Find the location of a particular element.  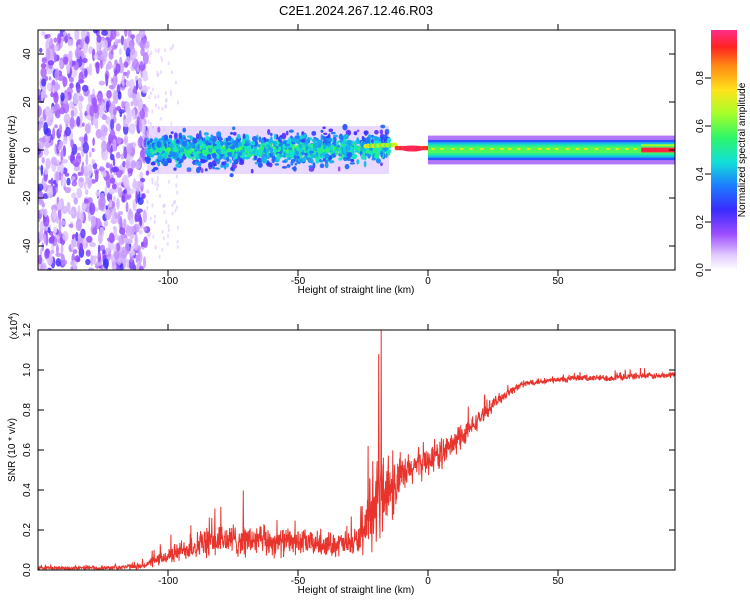

colorbar-tick-label: 0.8 is located at coordinates (700, 78).